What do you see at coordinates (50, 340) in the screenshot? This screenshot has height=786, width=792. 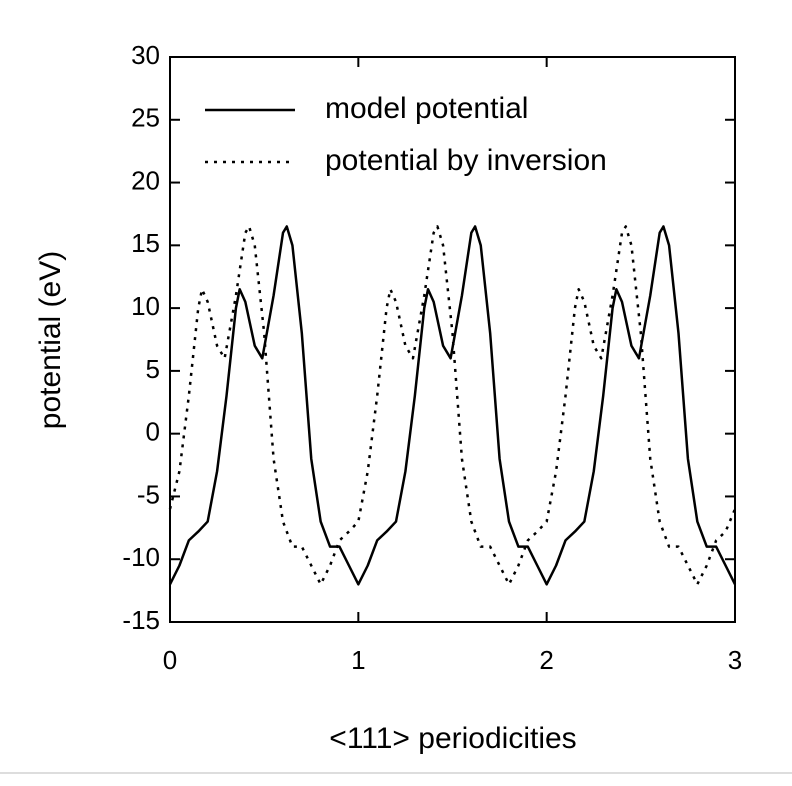 I see `y-axis-label: potential (eV)` at bounding box center [50, 340].